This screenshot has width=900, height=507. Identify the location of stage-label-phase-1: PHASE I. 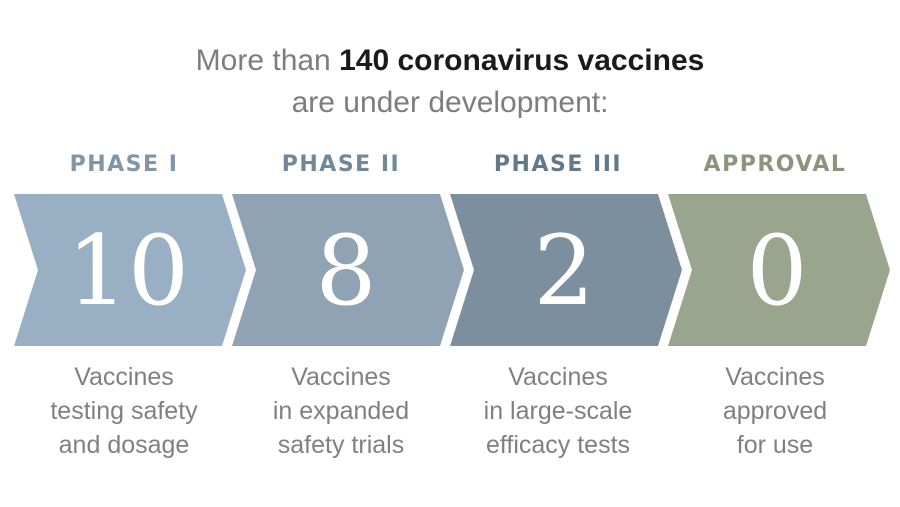
(124, 164).